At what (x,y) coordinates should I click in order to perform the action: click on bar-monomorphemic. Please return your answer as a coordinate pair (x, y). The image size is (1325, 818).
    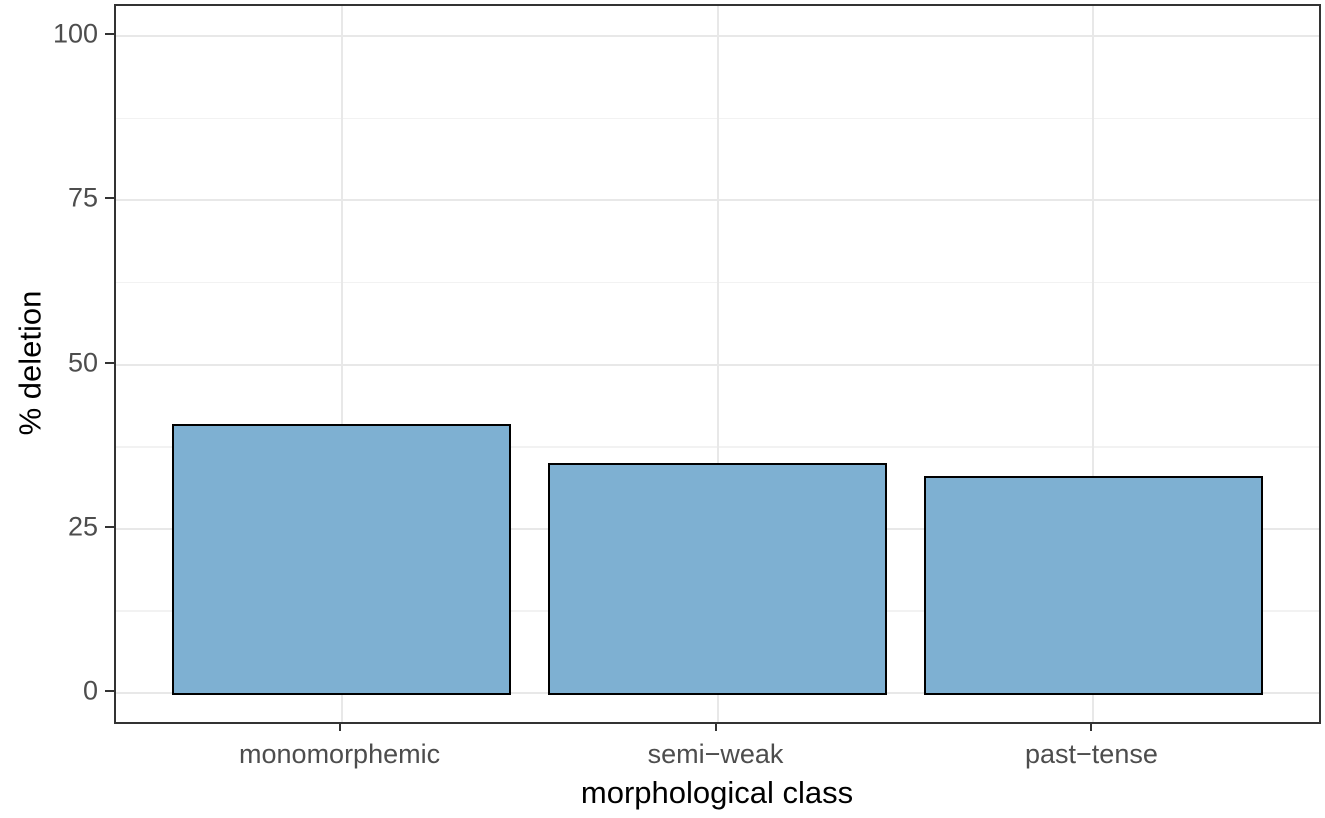
    Looking at the image, I should click on (341, 559).